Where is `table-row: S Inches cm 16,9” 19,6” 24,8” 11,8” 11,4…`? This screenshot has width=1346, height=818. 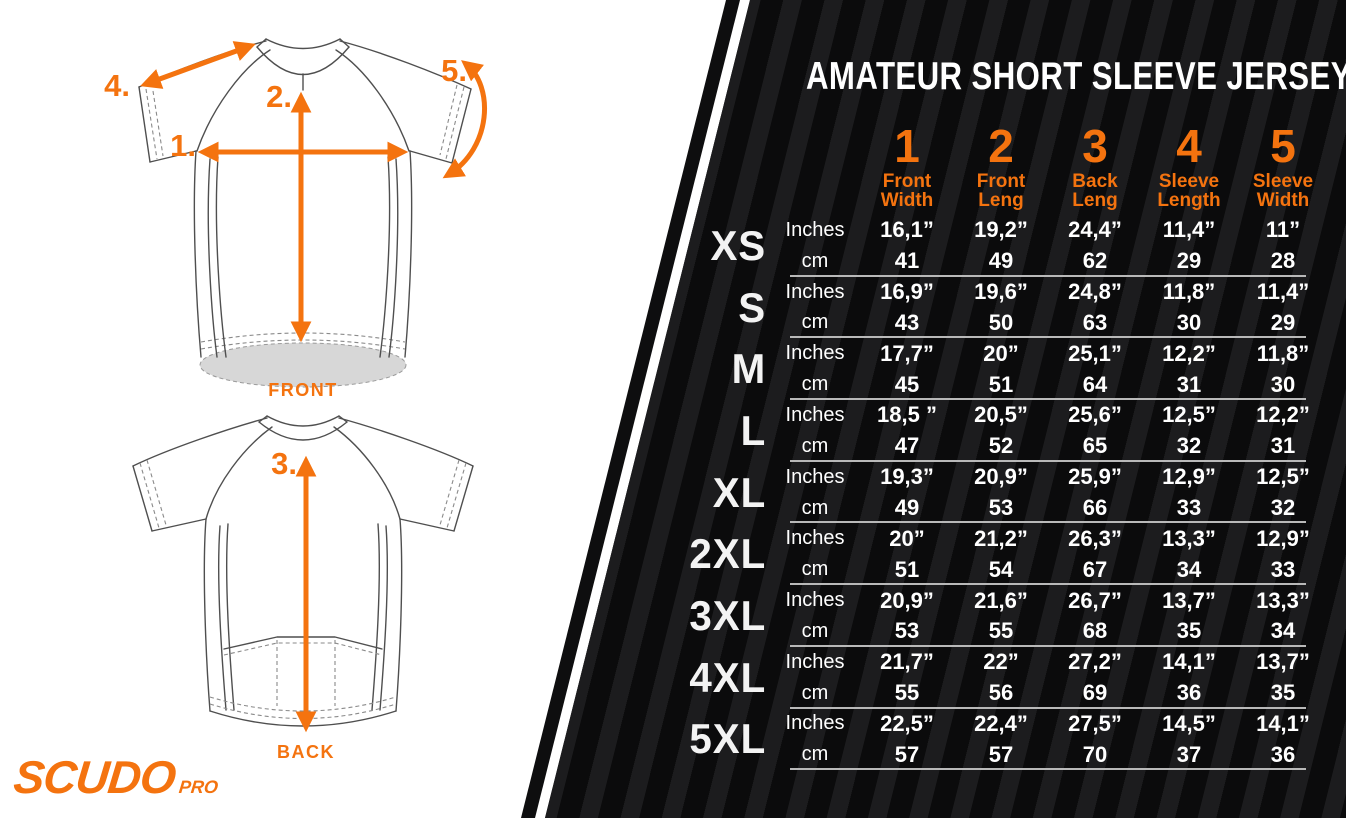
table-row: S Inches cm 16,9” 19,6” 24,8” 11,8” 11,4… is located at coordinates (994, 308).